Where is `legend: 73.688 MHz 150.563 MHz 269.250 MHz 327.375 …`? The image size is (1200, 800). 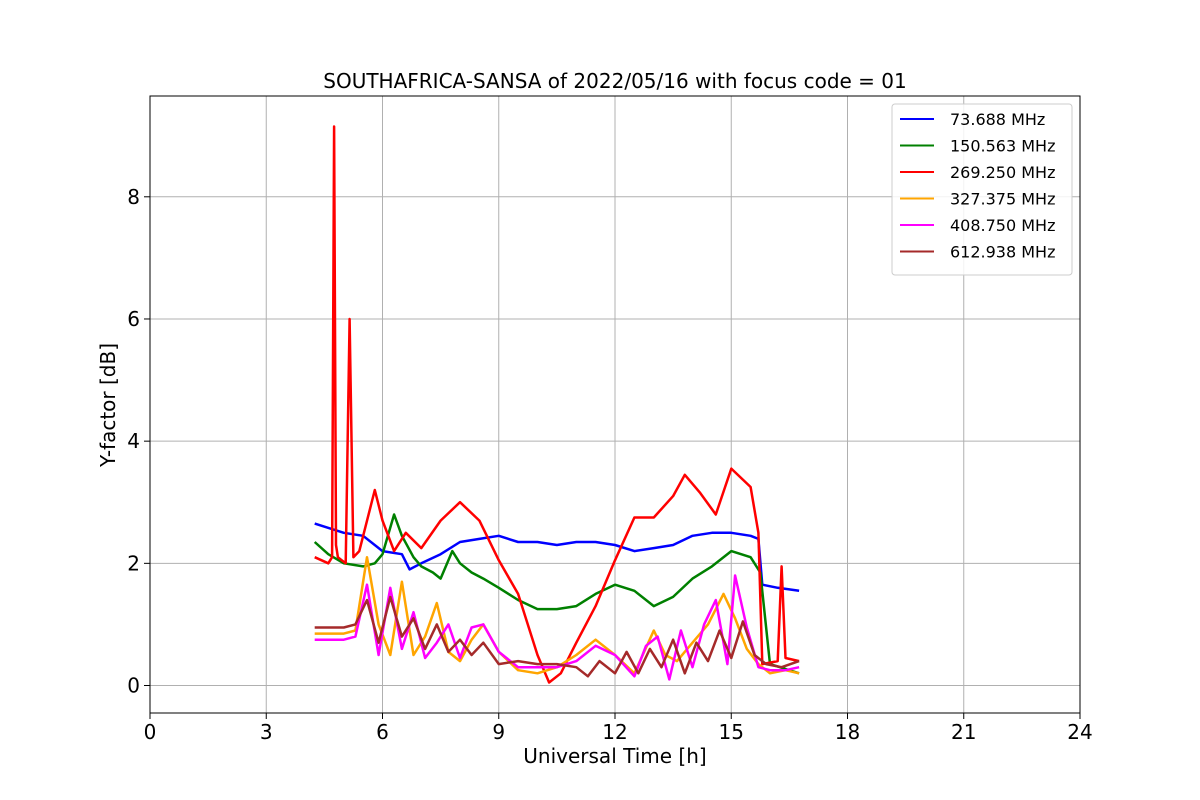 legend: 73.688 MHz 150.563 MHz 269.250 MHz 327.375 … is located at coordinates (982, 189).